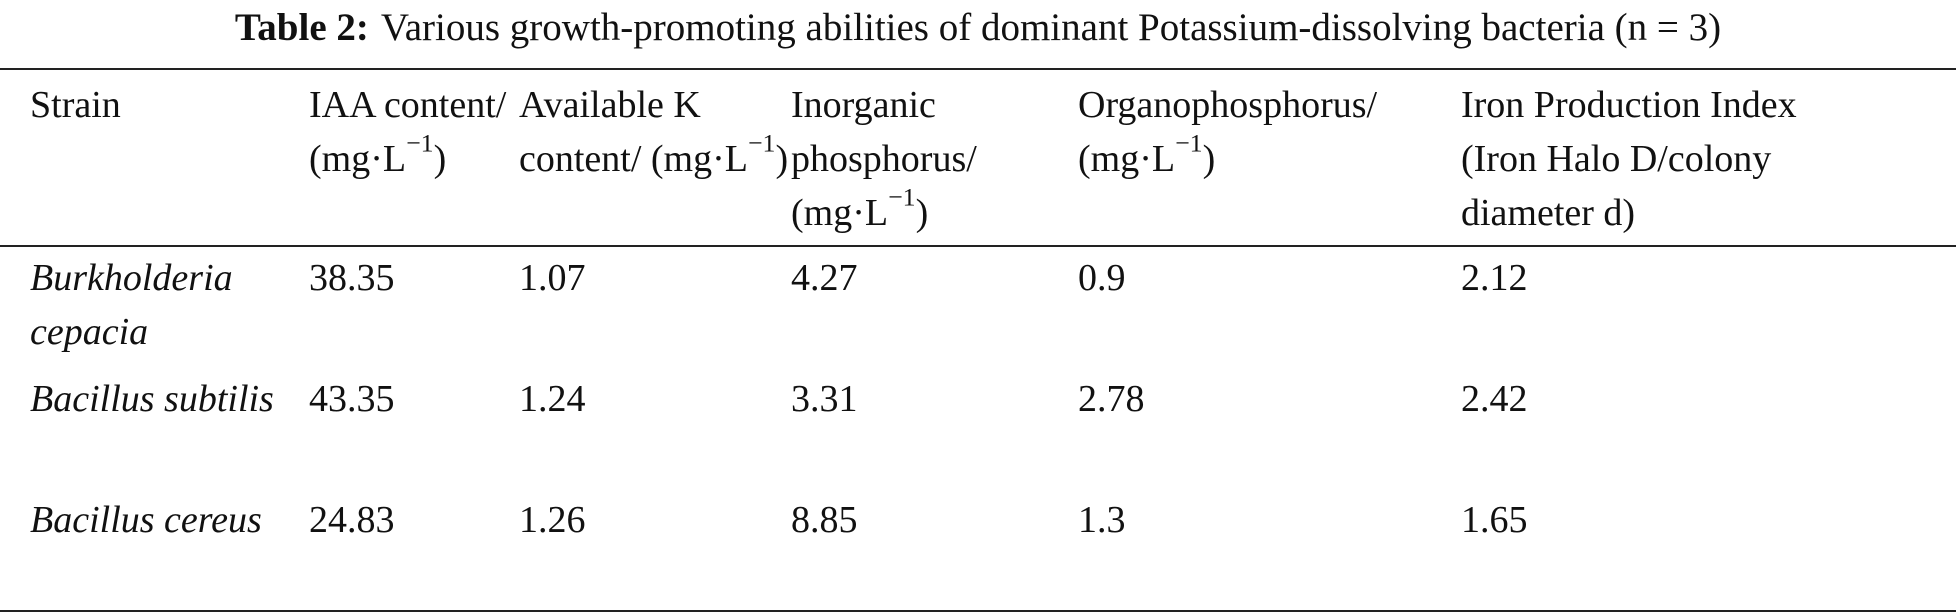 Image resolution: width=1956 pixels, height=614 pixels. Describe the element at coordinates (131, 305) in the screenshot. I see `strain-cell: Burkholderia cepacia` at that location.